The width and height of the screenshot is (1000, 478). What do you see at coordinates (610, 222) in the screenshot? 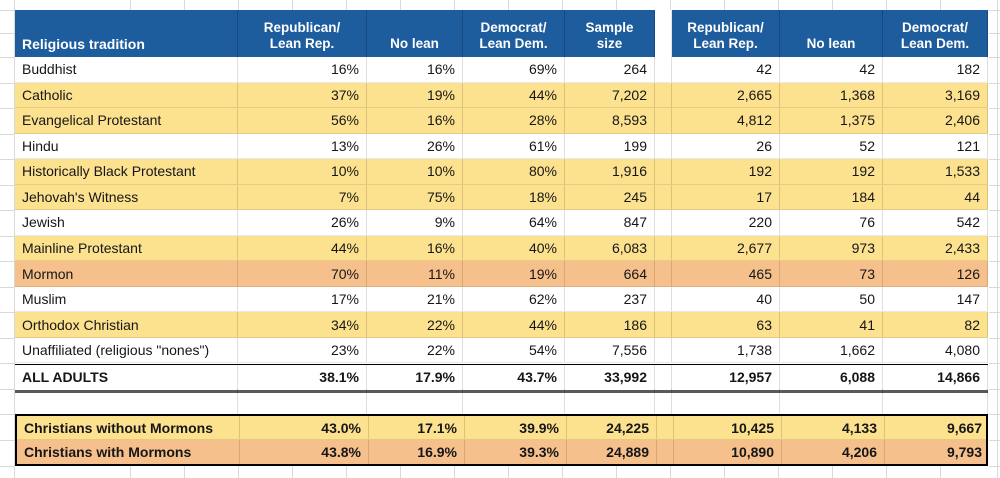
I see `data-cell: 847` at bounding box center [610, 222].